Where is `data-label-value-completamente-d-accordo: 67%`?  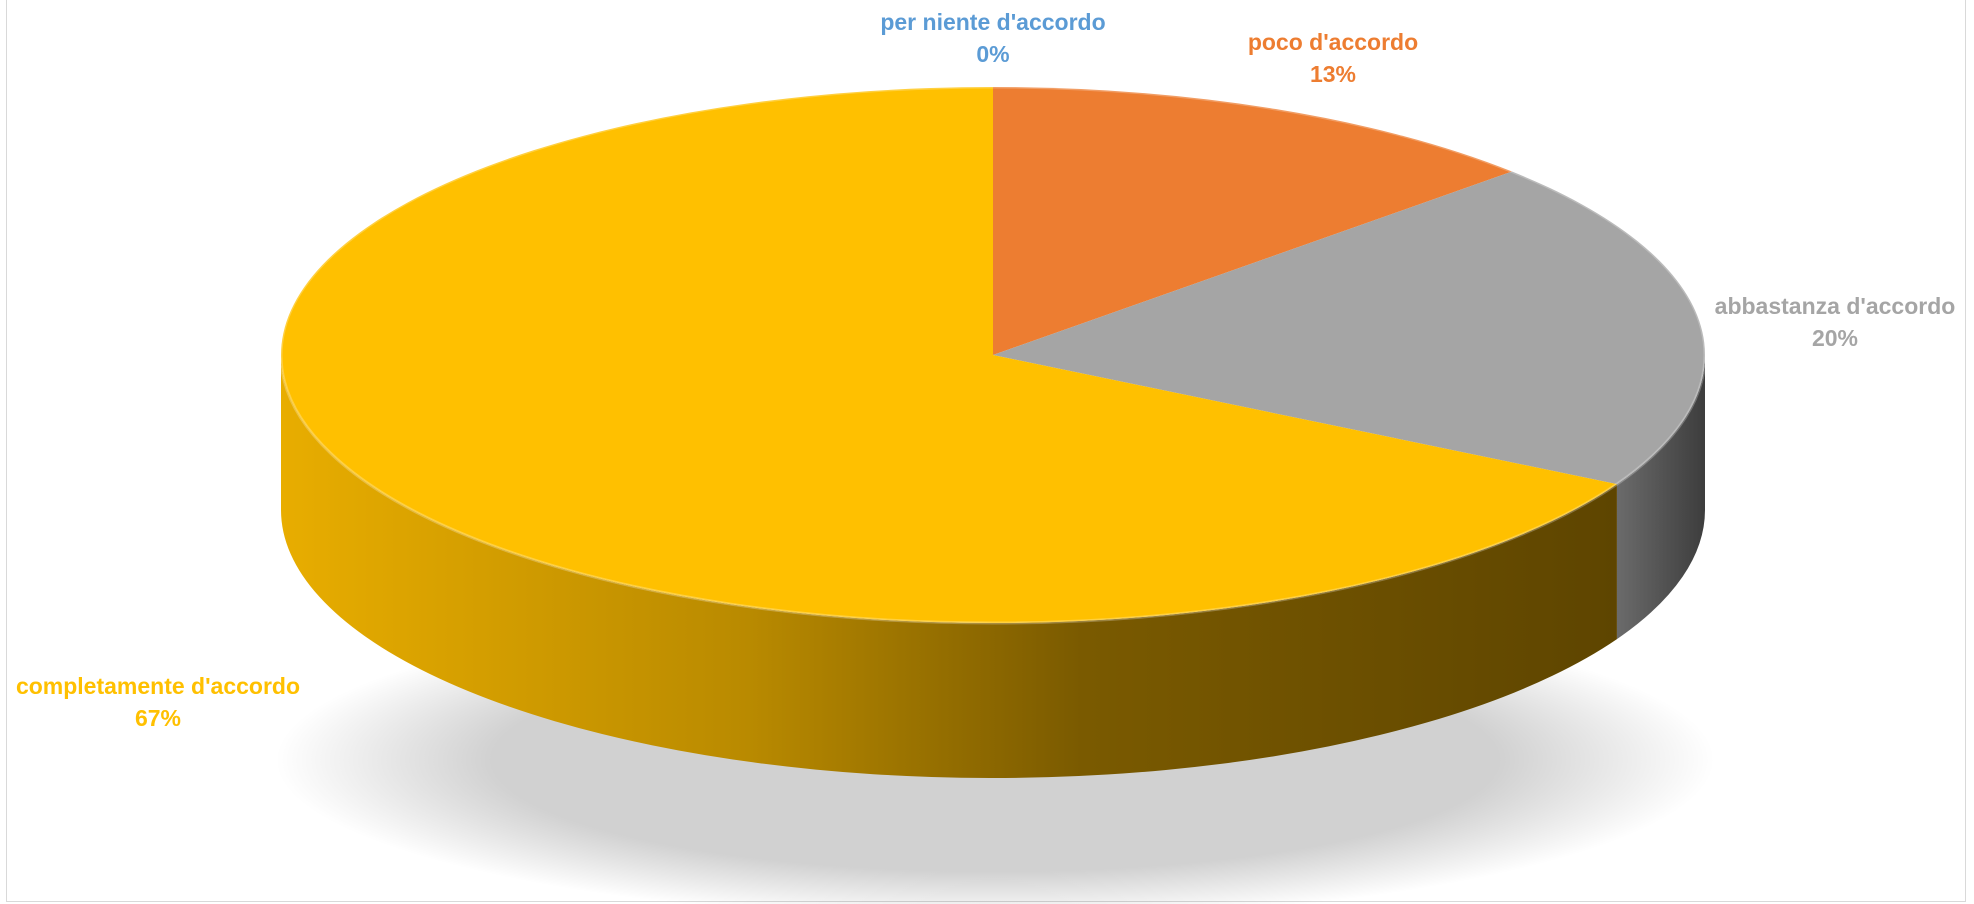
data-label-value-completamente-d-accordo: 67% is located at coordinates (158, 718).